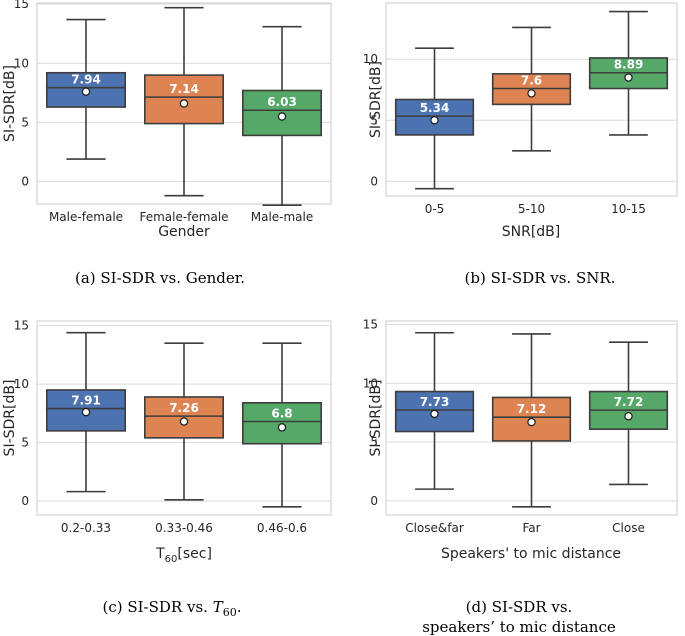 This screenshot has width=685, height=636. What do you see at coordinates (218, 607) in the screenshot?
I see `caption-variable: T` at bounding box center [218, 607].